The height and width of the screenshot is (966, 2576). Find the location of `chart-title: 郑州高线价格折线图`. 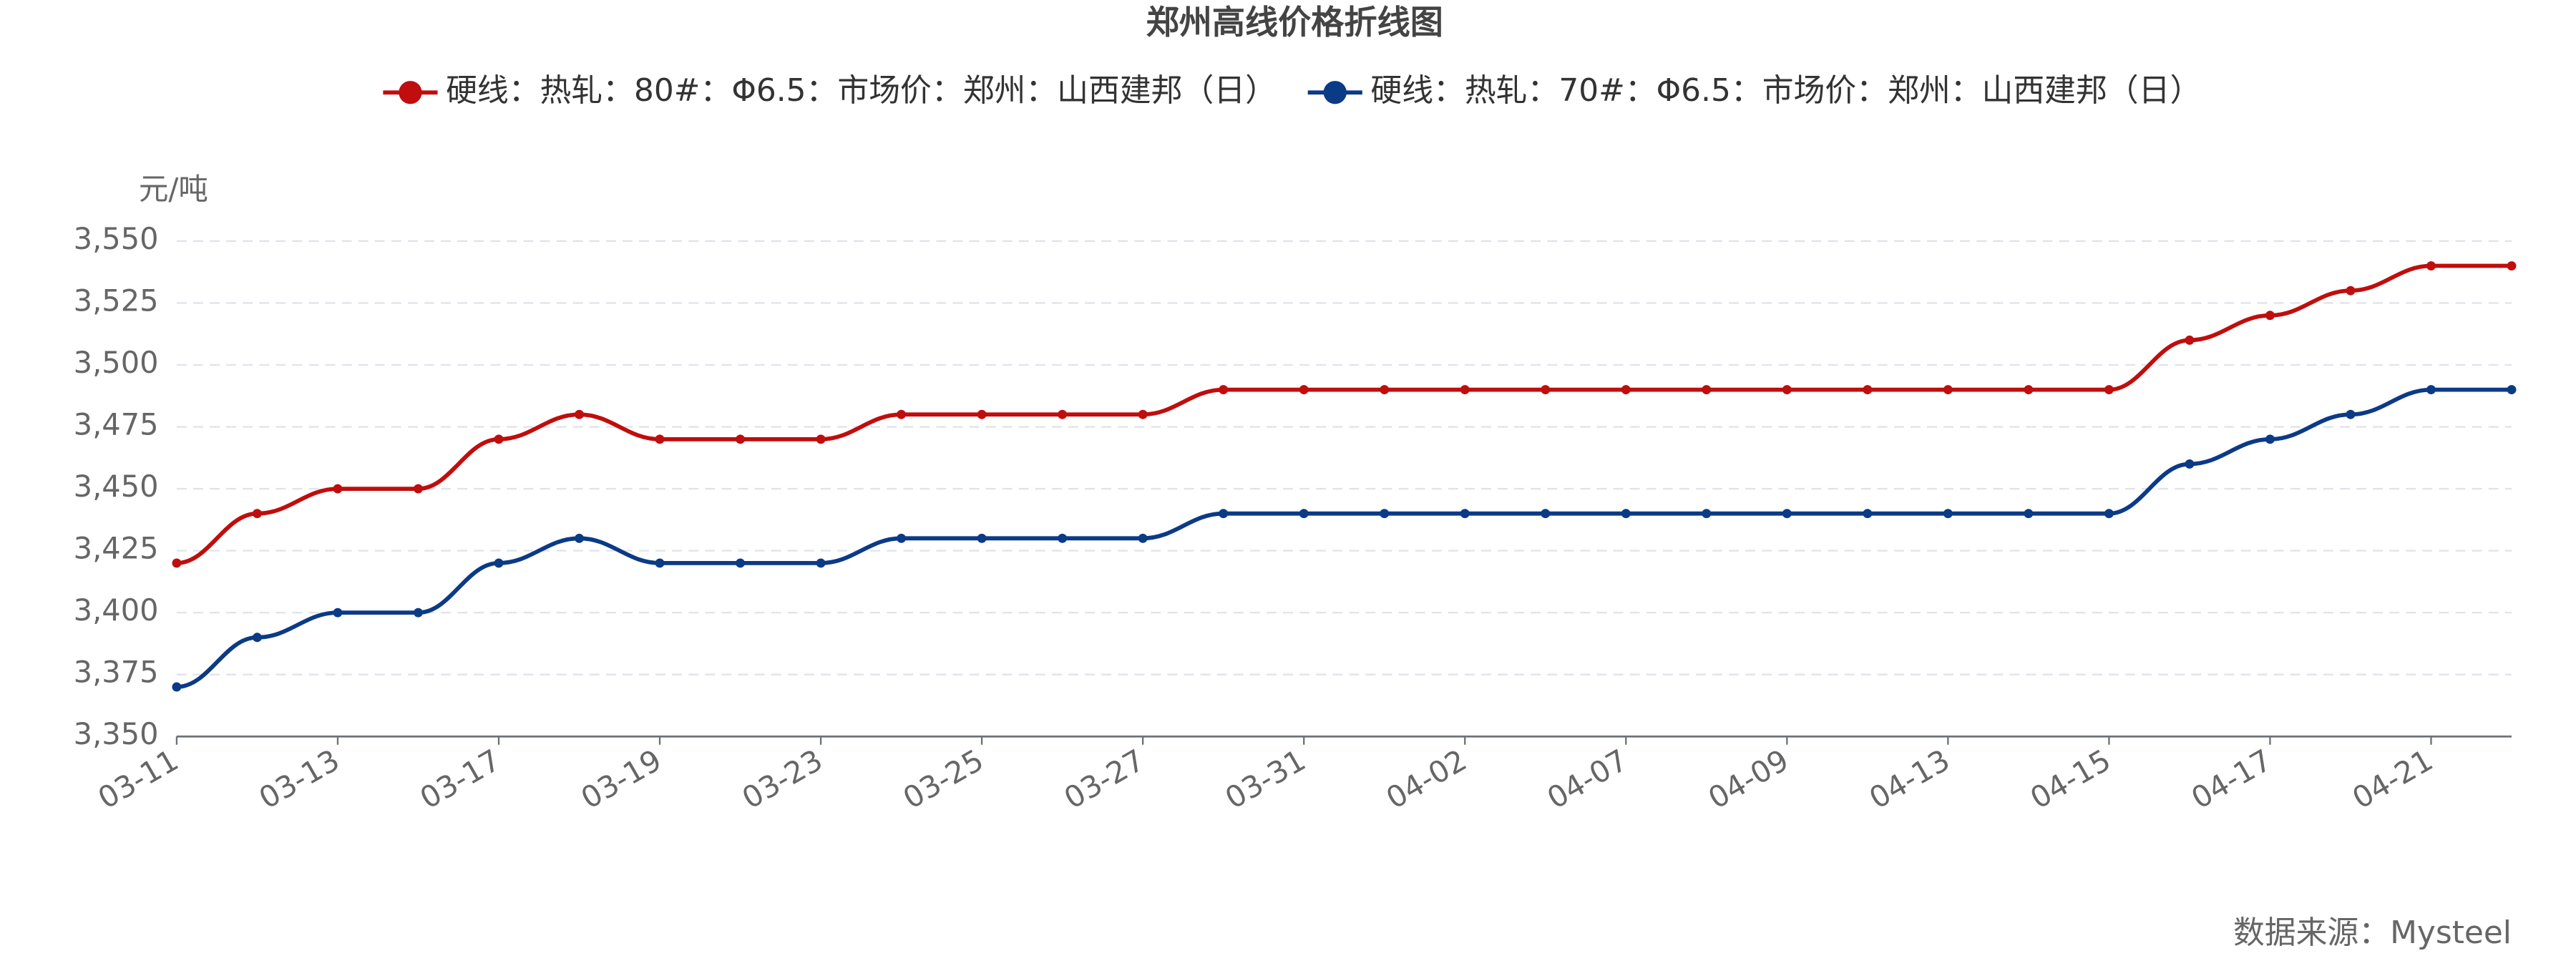

chart-title: 郑州高线价格折线图 is located at coordinates (1294, 22).